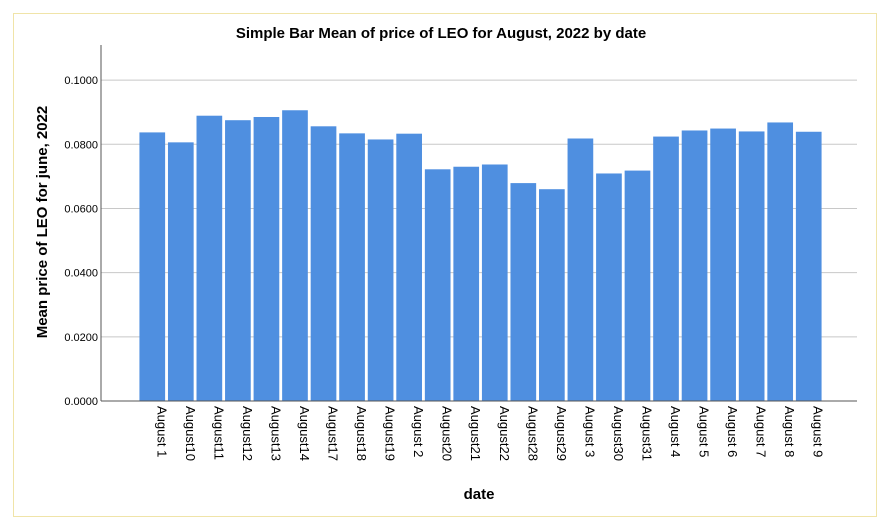 The image size is (891, 531). I want to click on x-tick-label: August28, so click(532, 433).